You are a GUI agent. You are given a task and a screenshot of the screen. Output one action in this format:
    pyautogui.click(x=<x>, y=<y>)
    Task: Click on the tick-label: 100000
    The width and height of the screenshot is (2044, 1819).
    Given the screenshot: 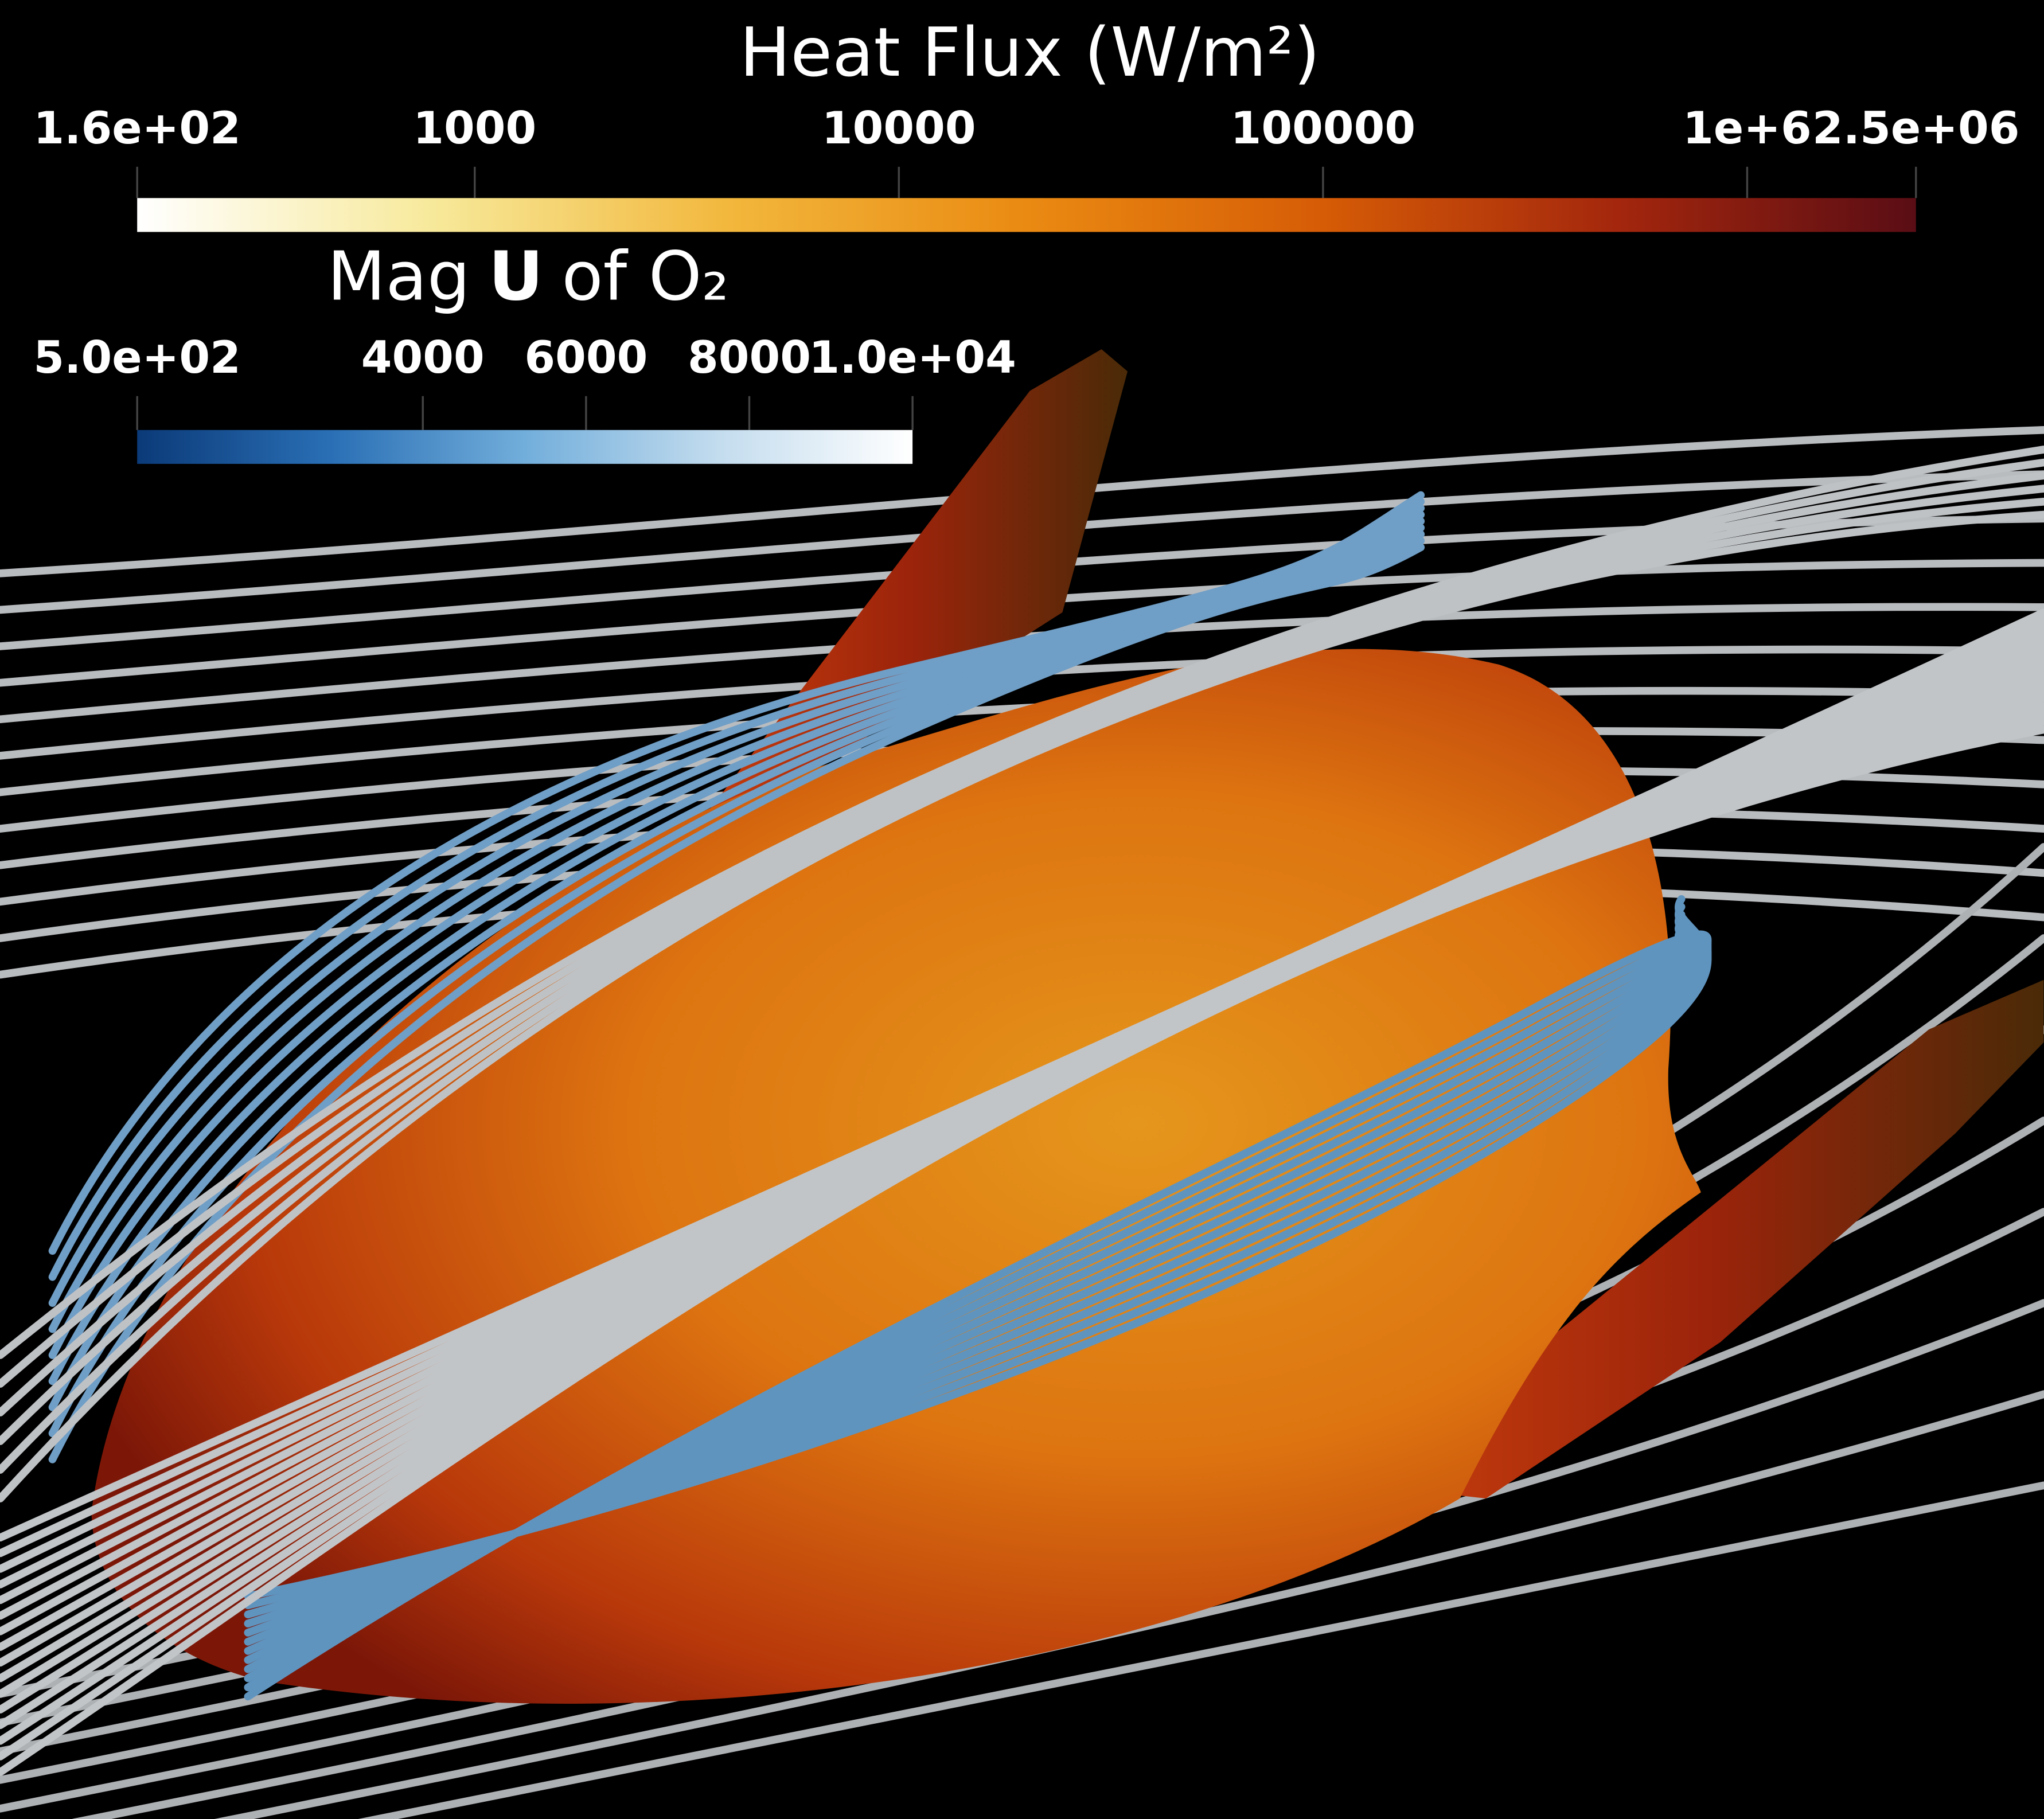 What is the action you would take?
    pyautogui.click(x=1324, y=128)
    